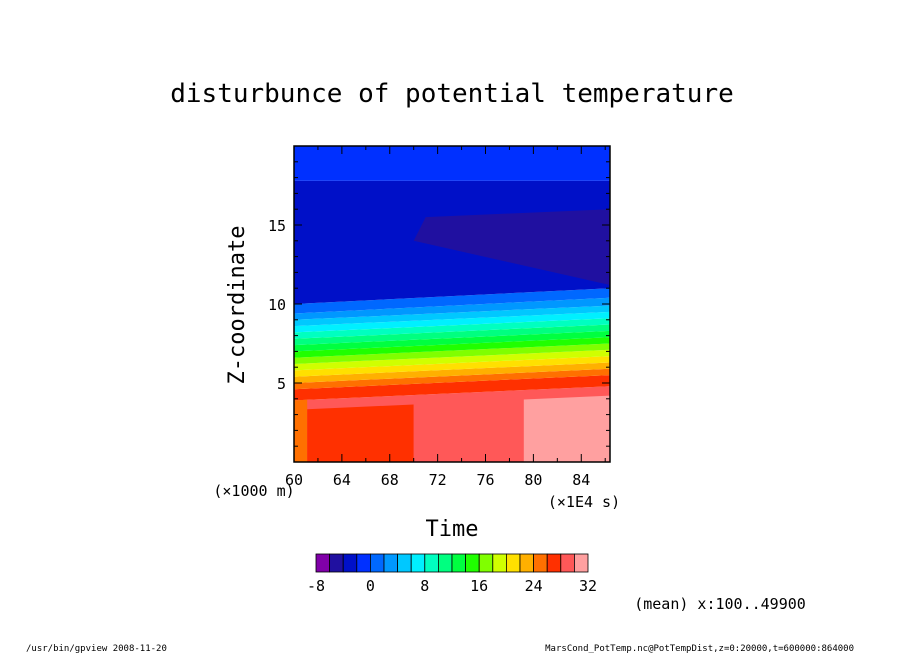 The height and width of the screenshot is (654, 904). I want to click on colorbar-tick-label: 24, so click(534, 586).